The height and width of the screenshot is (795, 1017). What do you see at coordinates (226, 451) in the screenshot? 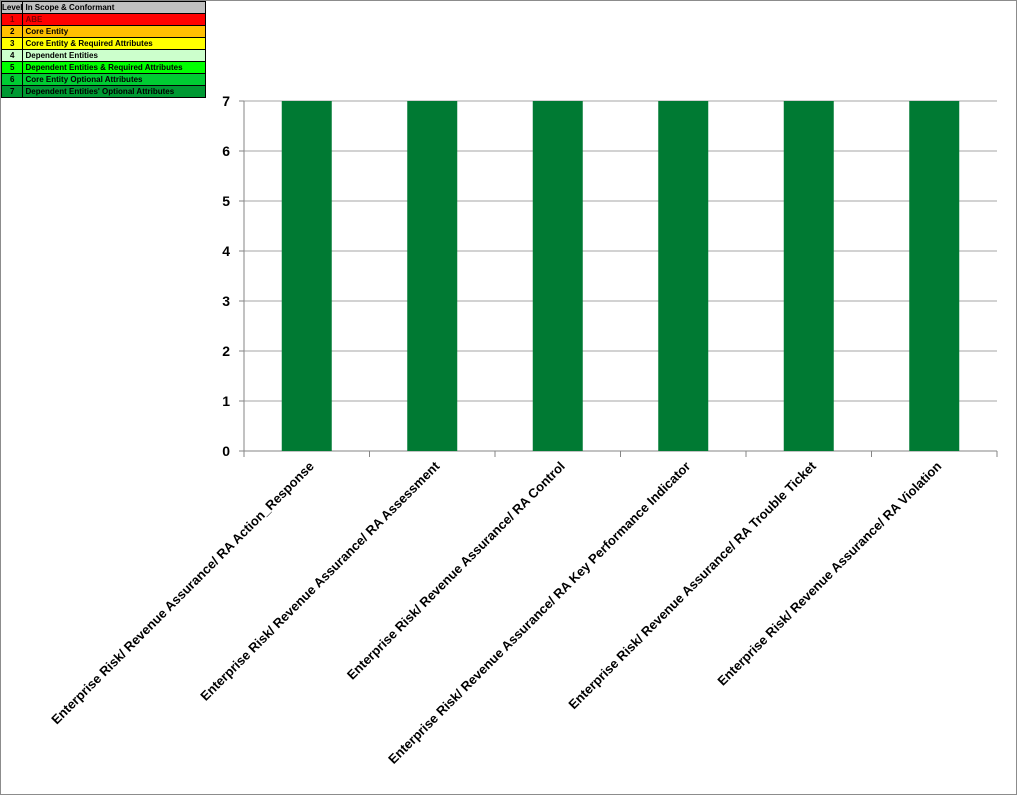
I see `y-tick-label: 0` at bounding box center [226, 451].